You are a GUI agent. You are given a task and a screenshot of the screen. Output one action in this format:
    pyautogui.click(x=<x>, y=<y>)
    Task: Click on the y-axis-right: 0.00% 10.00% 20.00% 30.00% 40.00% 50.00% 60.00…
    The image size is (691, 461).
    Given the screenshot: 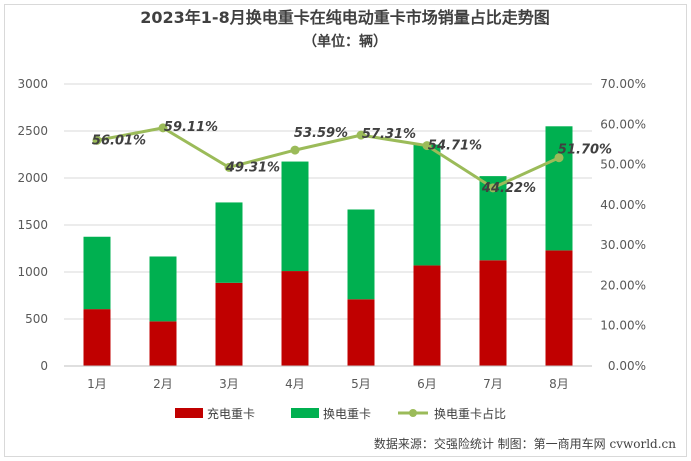 What is the action you would take?
    pyautogui.click(x=623, y=225)
    